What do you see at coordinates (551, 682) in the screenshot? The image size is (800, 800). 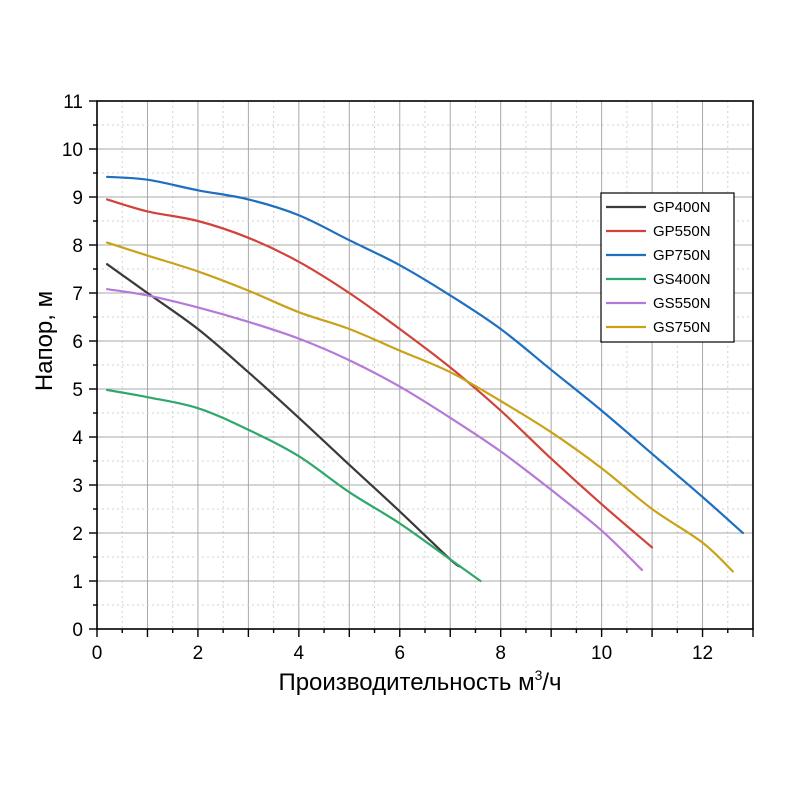 I see `x-axis-title-tail: /ч` at bounding box center [551, 682].